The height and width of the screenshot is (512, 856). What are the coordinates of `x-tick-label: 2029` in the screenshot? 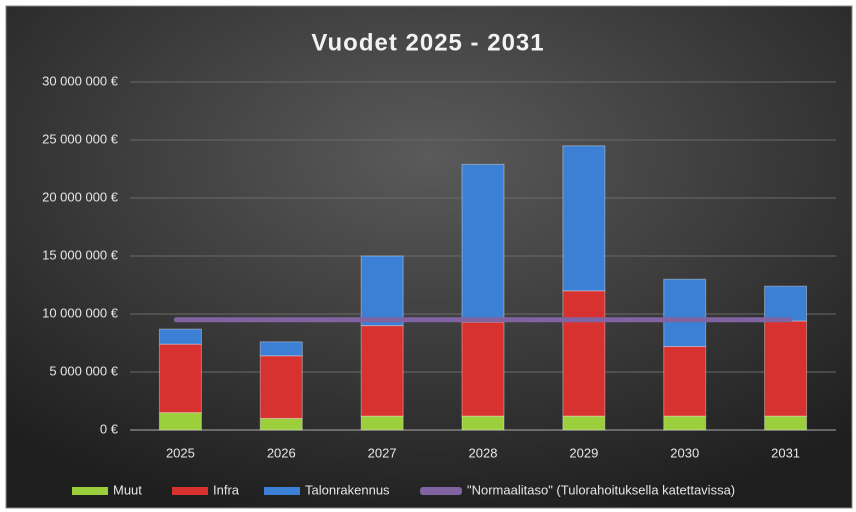 It's located at (583, 452).